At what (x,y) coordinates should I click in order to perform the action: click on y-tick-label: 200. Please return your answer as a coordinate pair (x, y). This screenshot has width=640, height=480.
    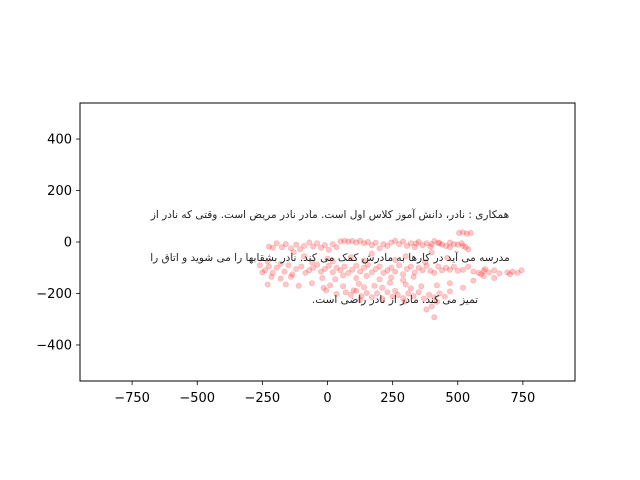
    Looking at the image, I should click on (59, 191).